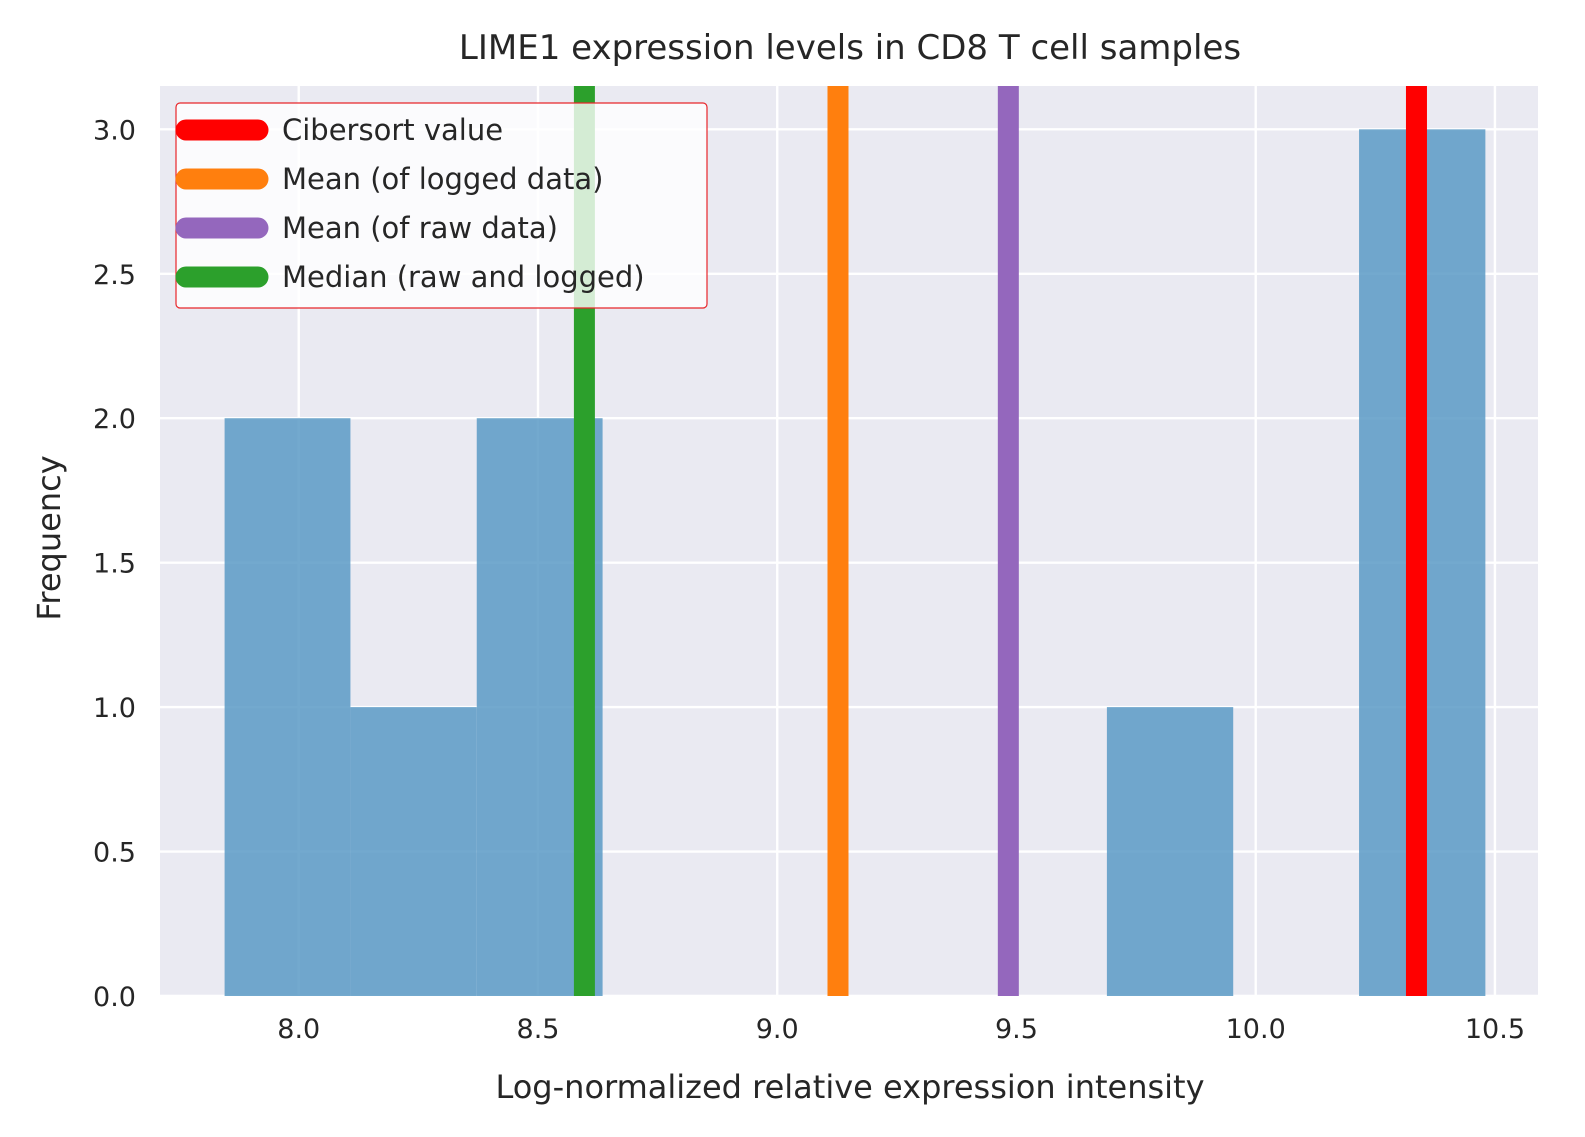 This screenshot has width=1585, height=1137. What do you see at coordinates (1495, 1029) in the screenshot?
I see `x-tick-label: 10.5` at bounding box center [1495, 1029].